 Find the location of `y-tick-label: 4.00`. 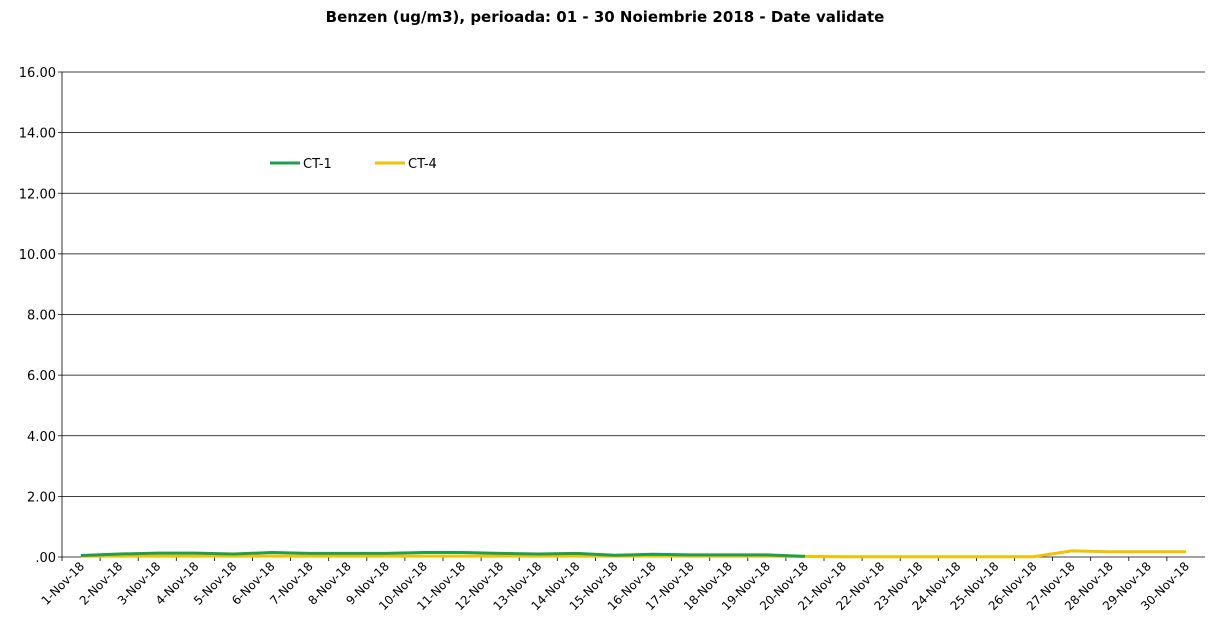

y-tick-label: 4.00 is located at coordinates (41, 437).